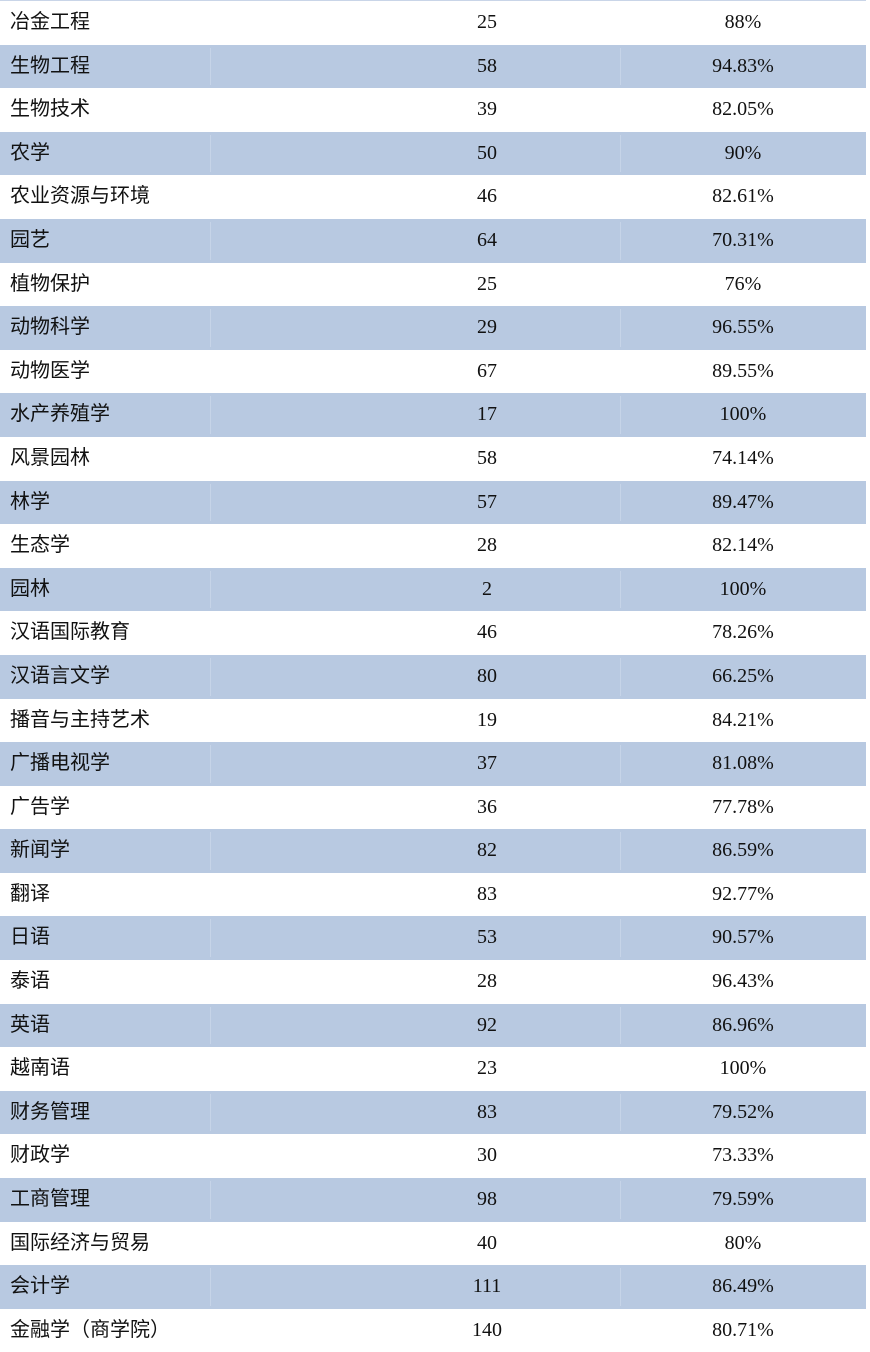 Image resolution: width=870 pixels, height=1352 pixels. I want to click on table-row: 生物工程 58 94.83%, so click(433, 66).